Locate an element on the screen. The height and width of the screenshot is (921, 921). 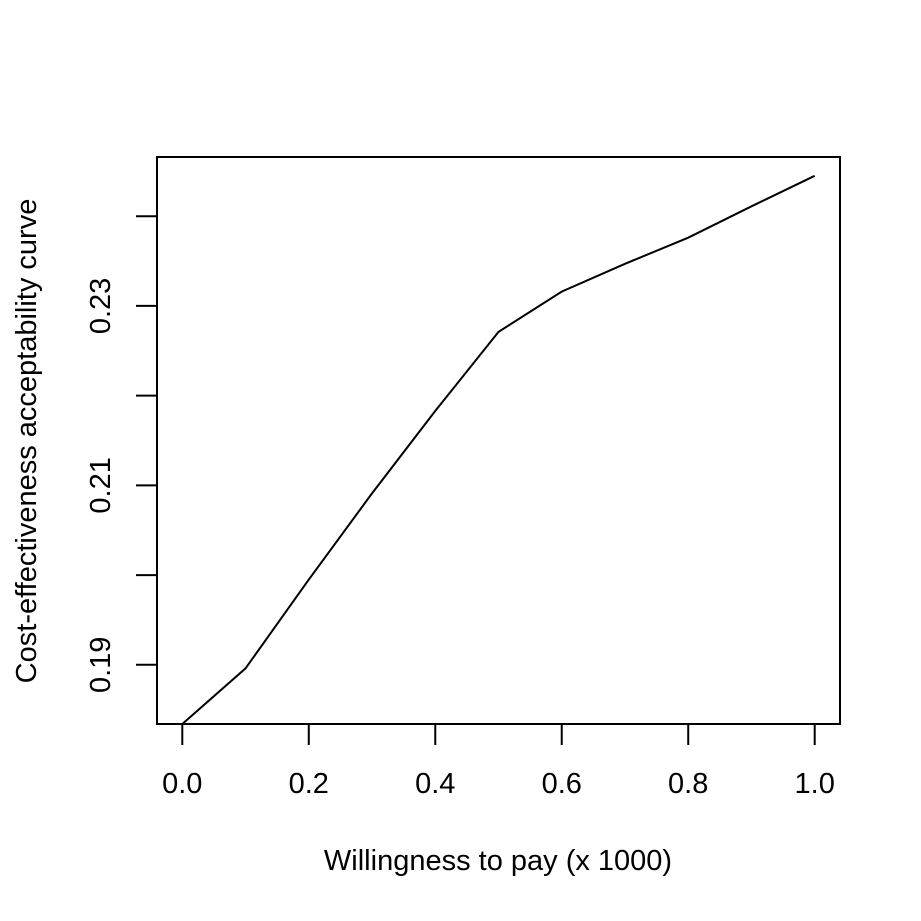
x-axis-label: Willingness to pay (x 1000) is located at coordinates (498, 861).